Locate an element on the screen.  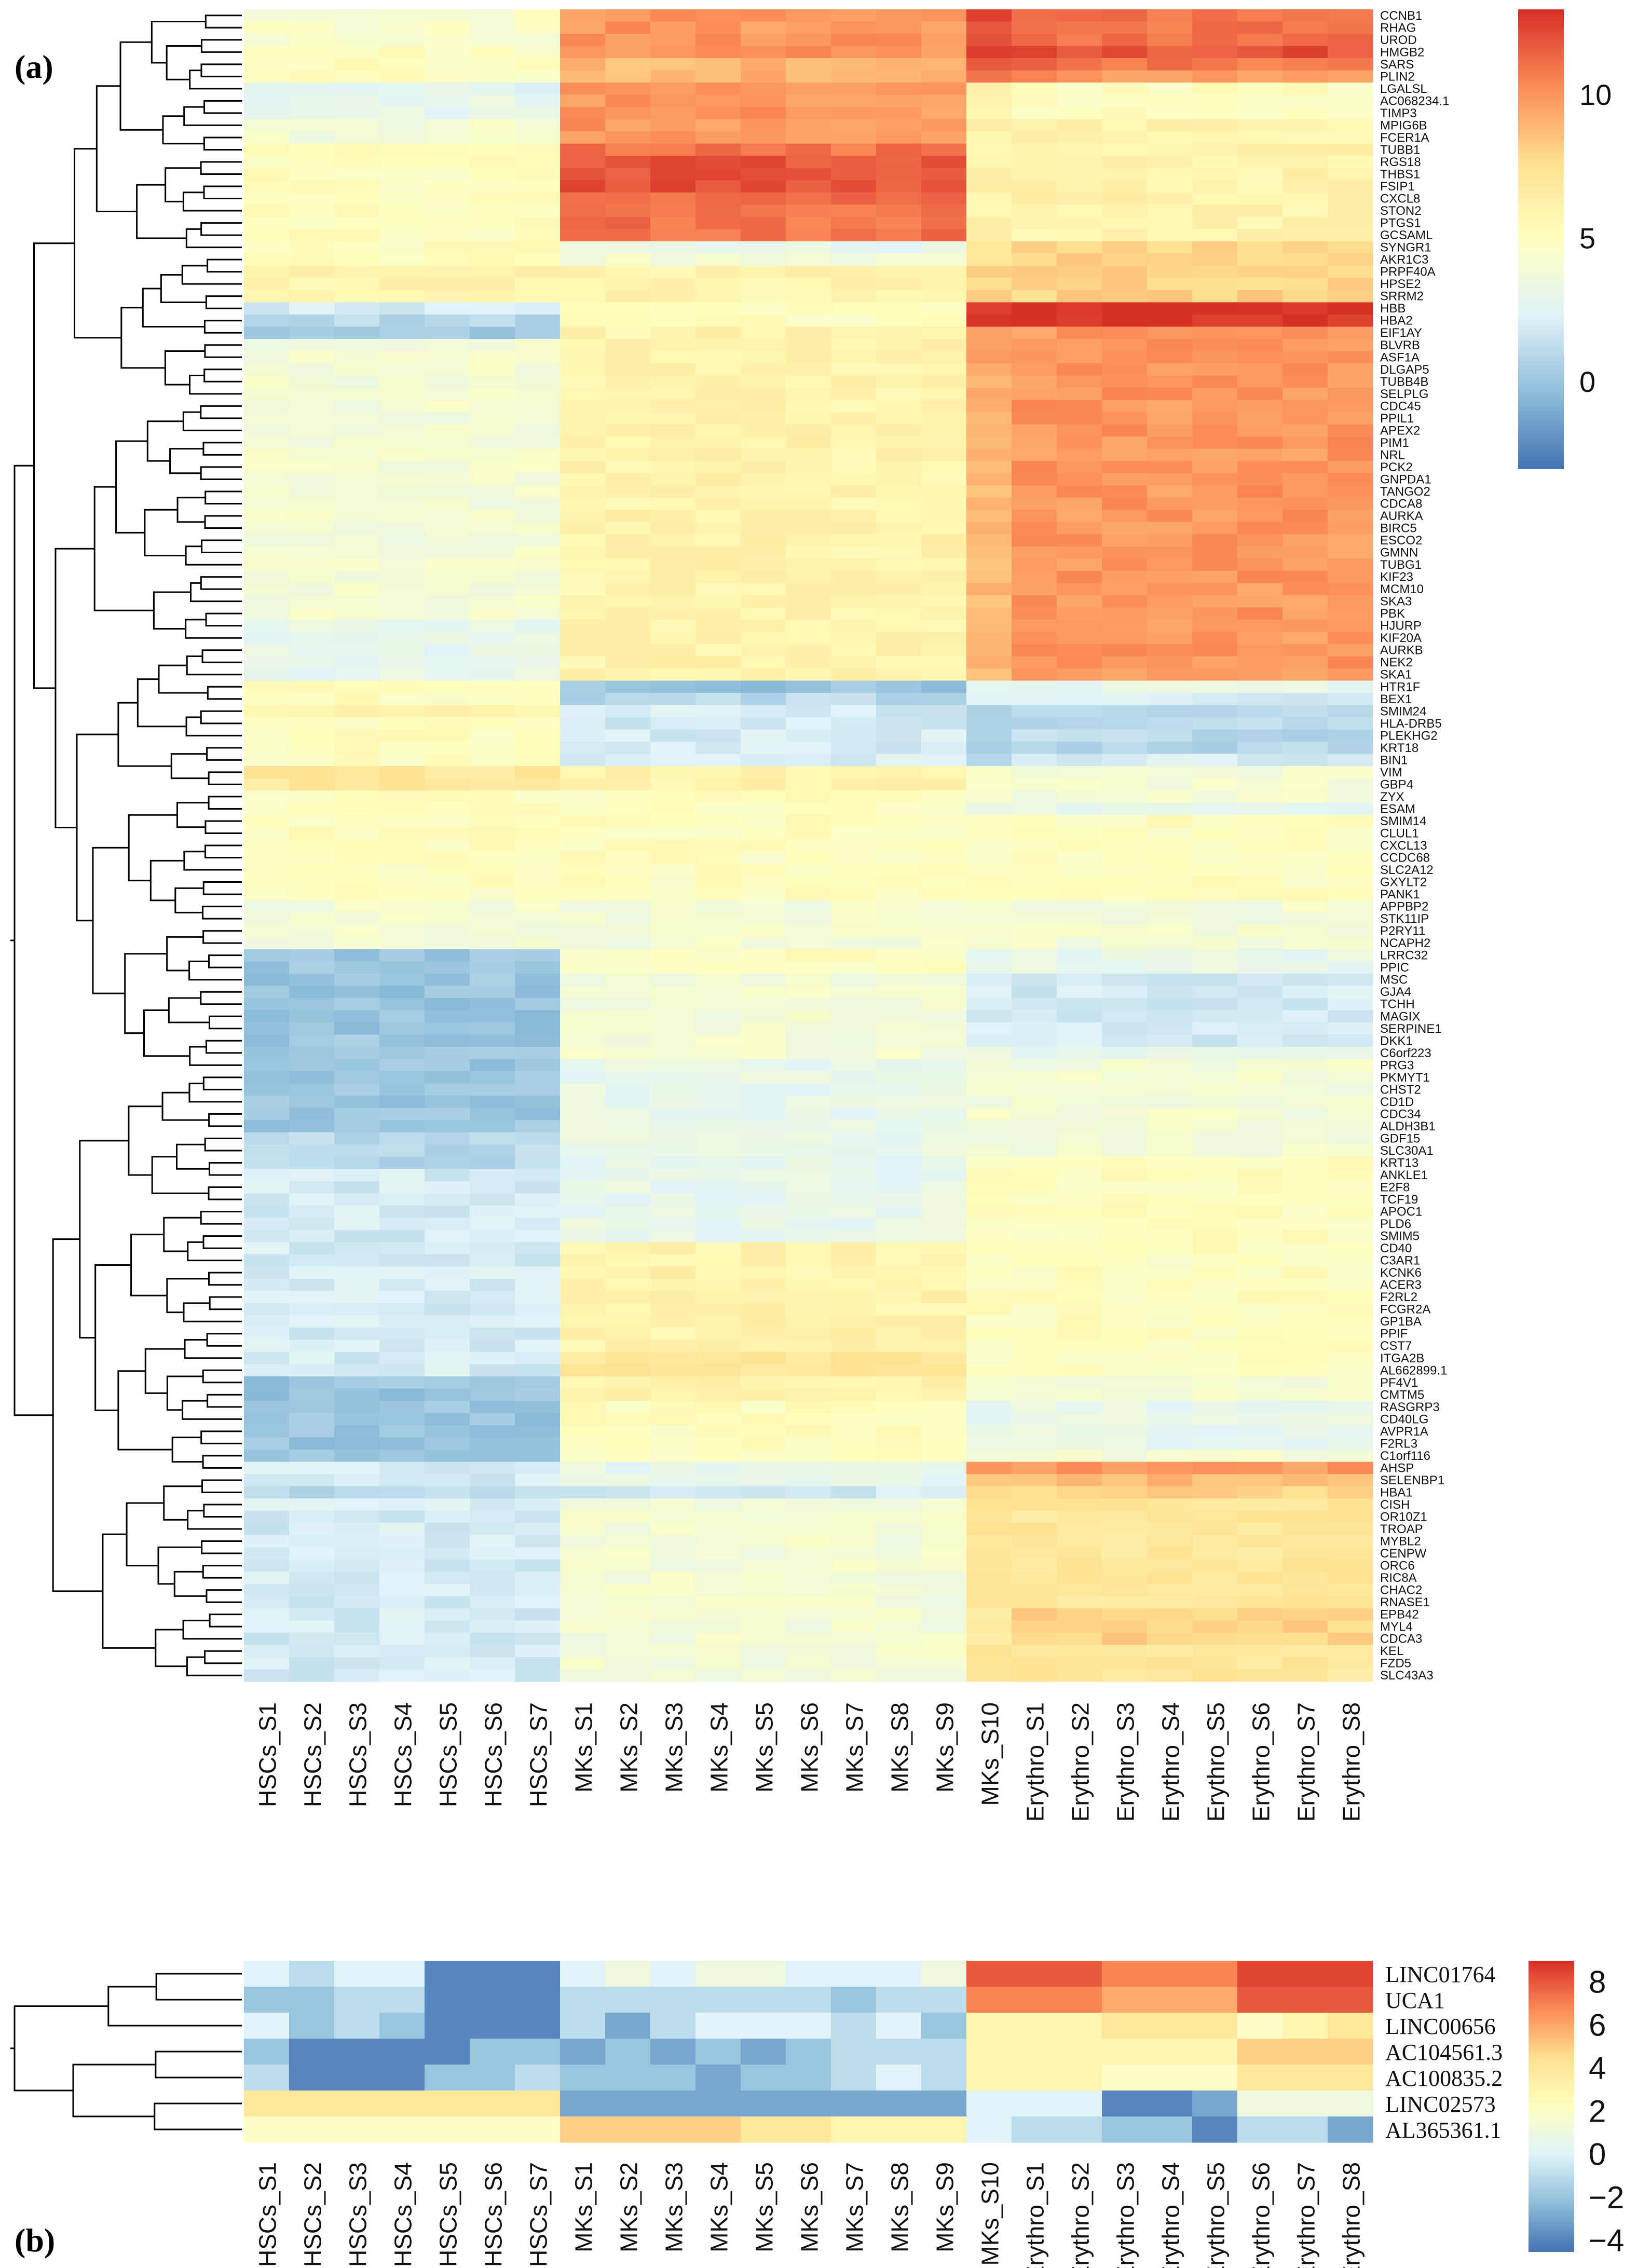
gene-label: BIN1 is located at coordinates (1394, 760).